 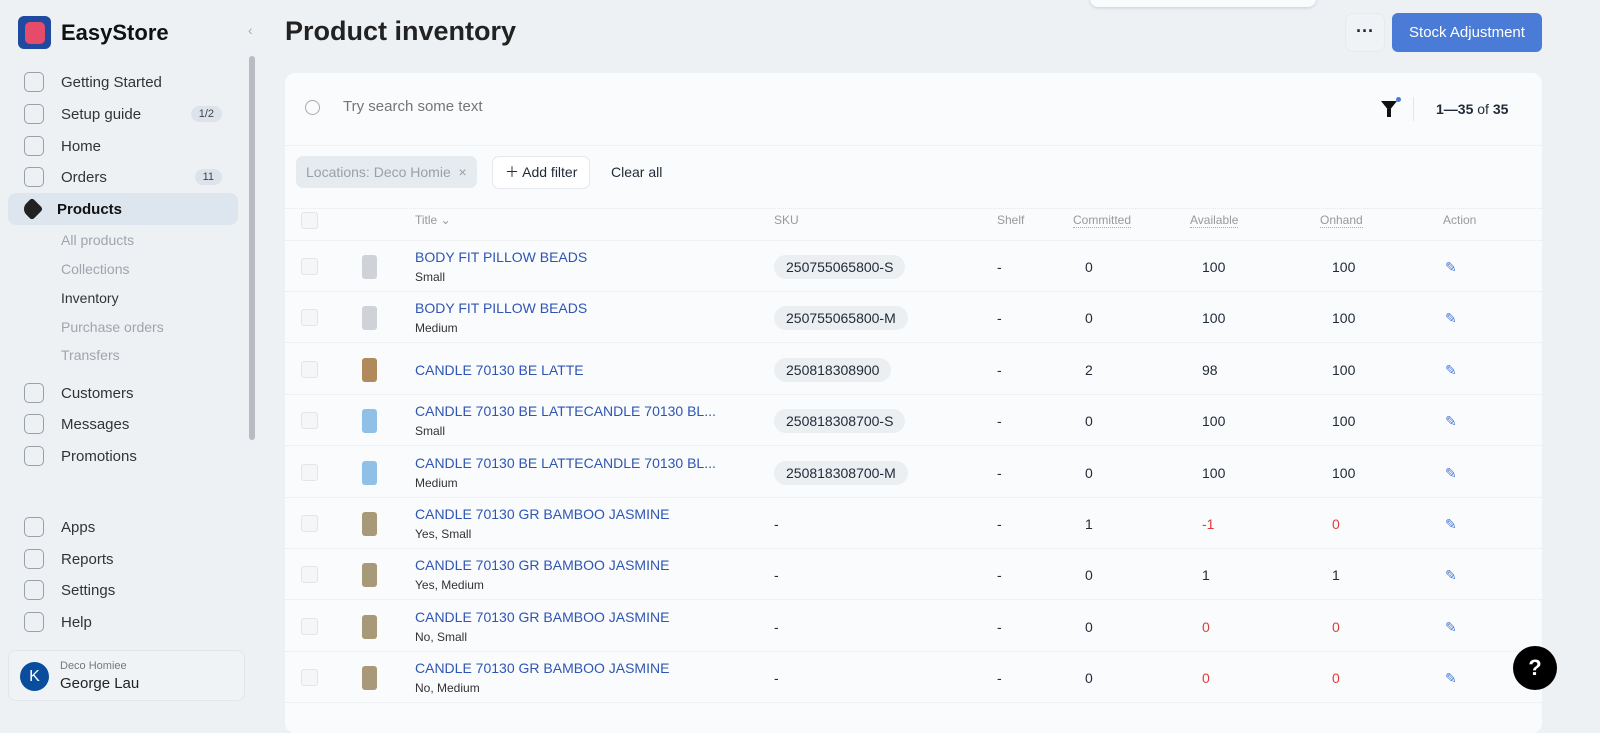 I want to click on page-title: Product inventory, so click(x=401, y=31).